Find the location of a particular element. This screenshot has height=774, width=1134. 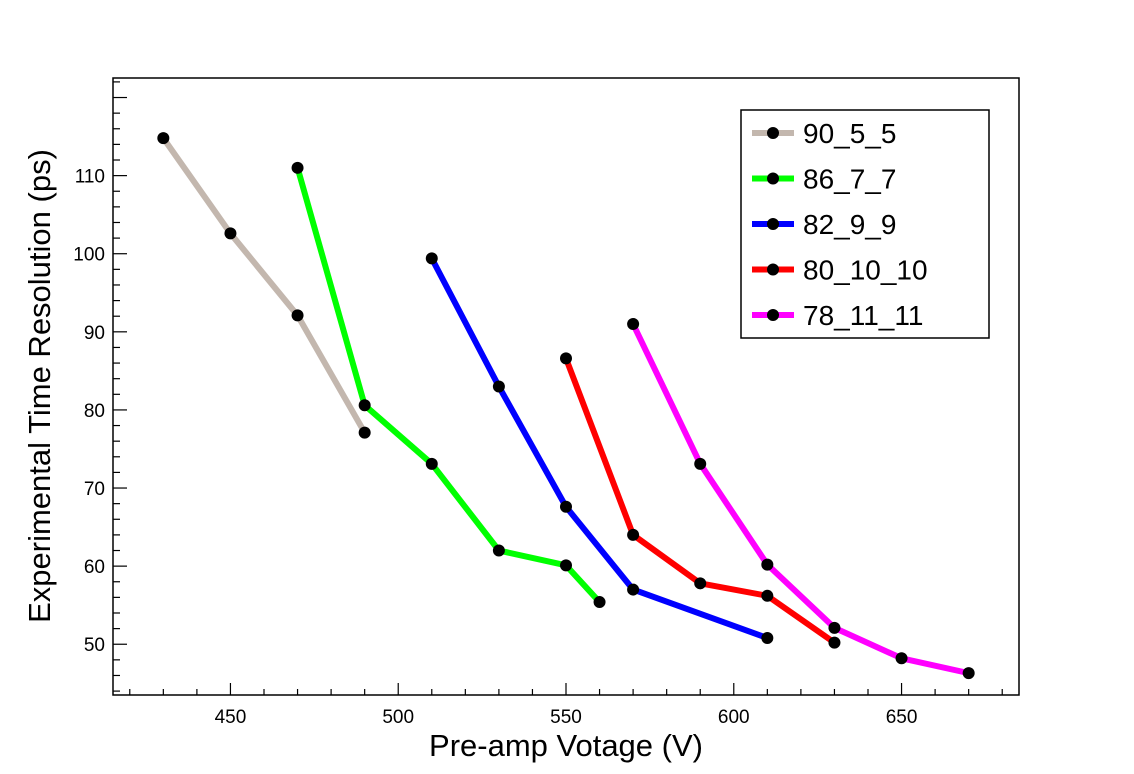

x-tick-label: 450 is located at coordinates (231, 717).